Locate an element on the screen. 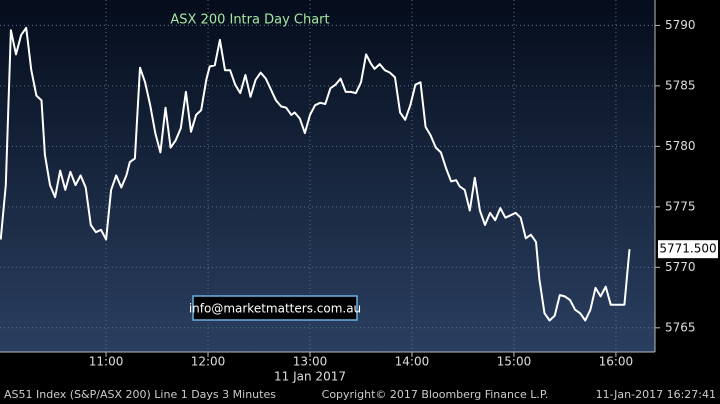  y-tick-label: 5765 is located at coordinates (680, 327).